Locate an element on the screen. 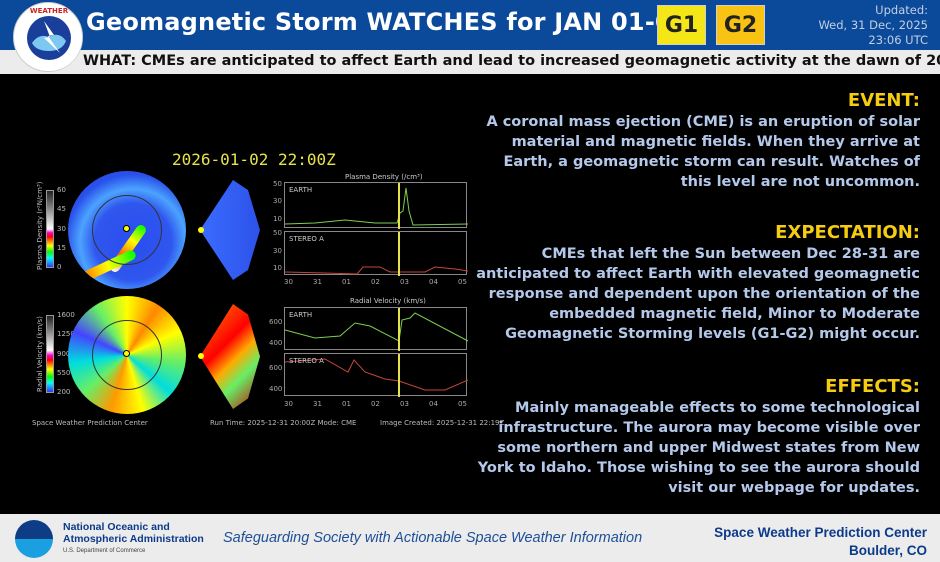 This screenshot has height=562, width=940. velocity-tick: 550 is located at coordinates (64, 373).